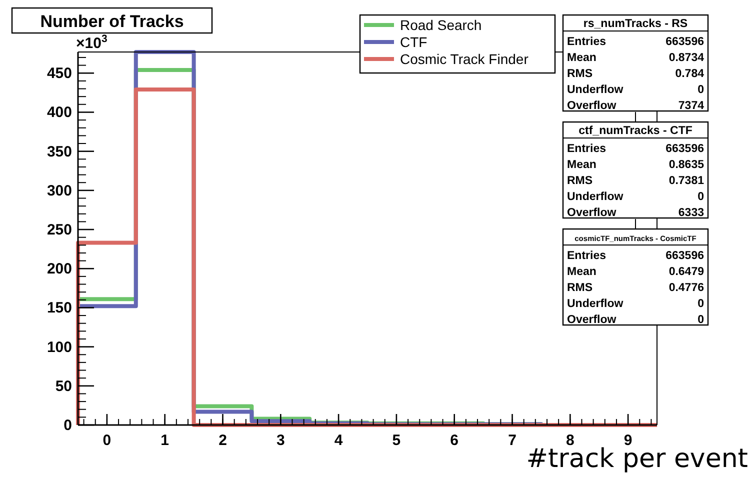  Describe the element at coordinates (59, 73) in the screenshot. I see `y-tick-label: 450` at that location.